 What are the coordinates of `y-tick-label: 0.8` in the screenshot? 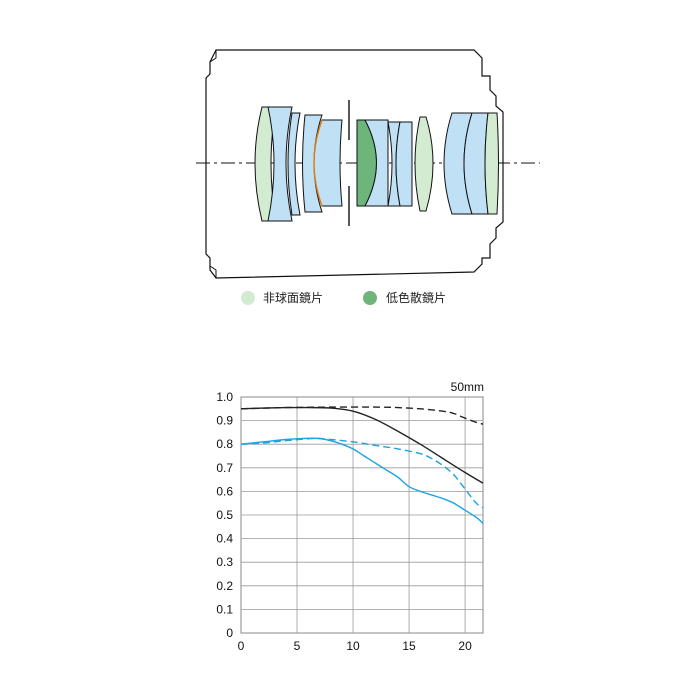 It's located at (224, 444).